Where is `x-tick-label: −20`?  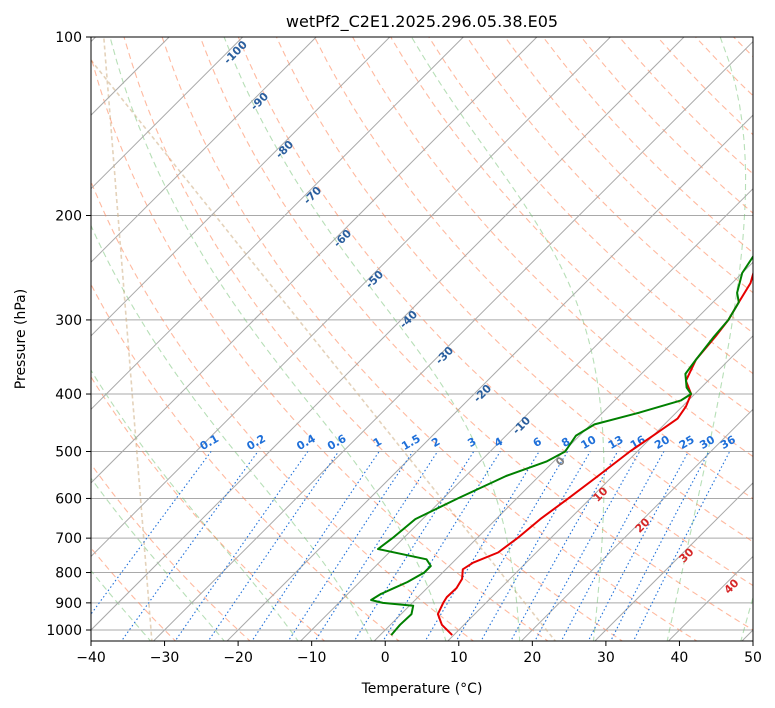 x-tick-label: −20 is located at coordinates (238, 658).